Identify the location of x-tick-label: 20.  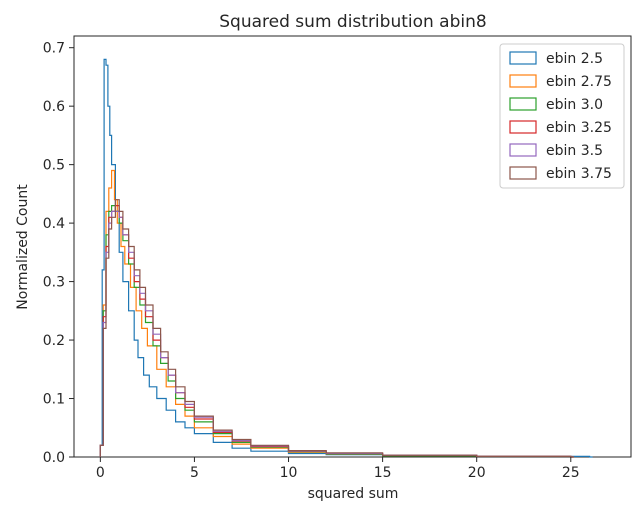
(477, 473).